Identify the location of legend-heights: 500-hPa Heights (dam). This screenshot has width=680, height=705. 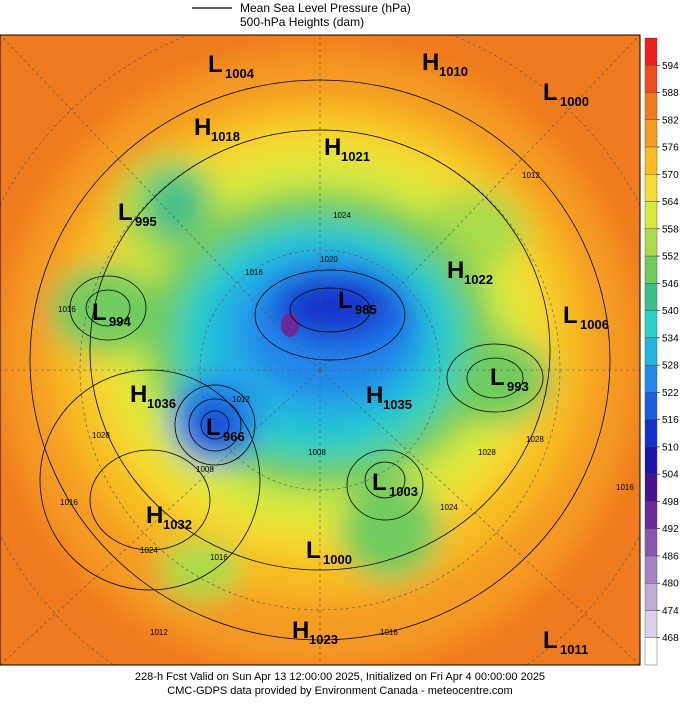
(302, 22).